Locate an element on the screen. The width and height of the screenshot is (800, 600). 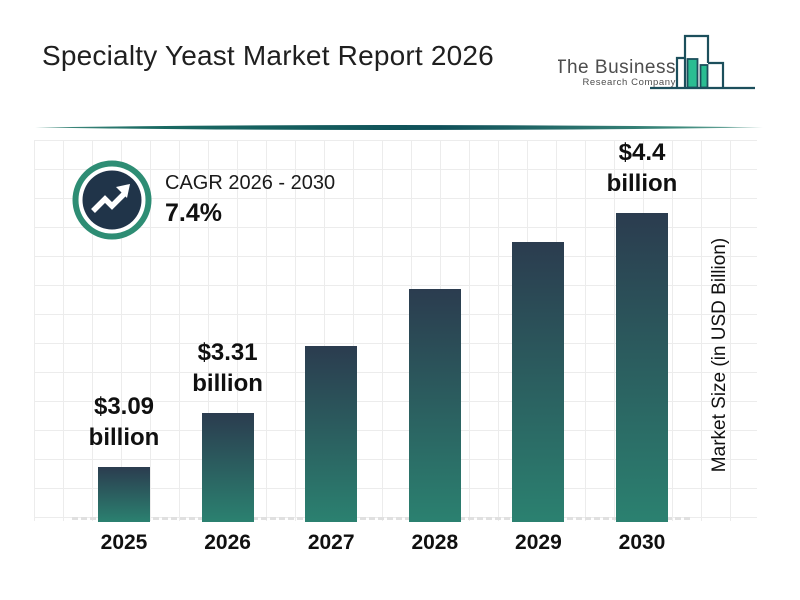
logo-name: The Business is located at coordinates (617, 67).